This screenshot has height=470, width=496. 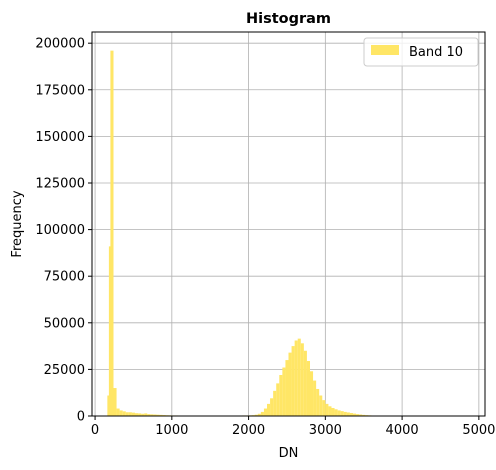 I want to click on legend: Band 10, so click(x=421, y=52).